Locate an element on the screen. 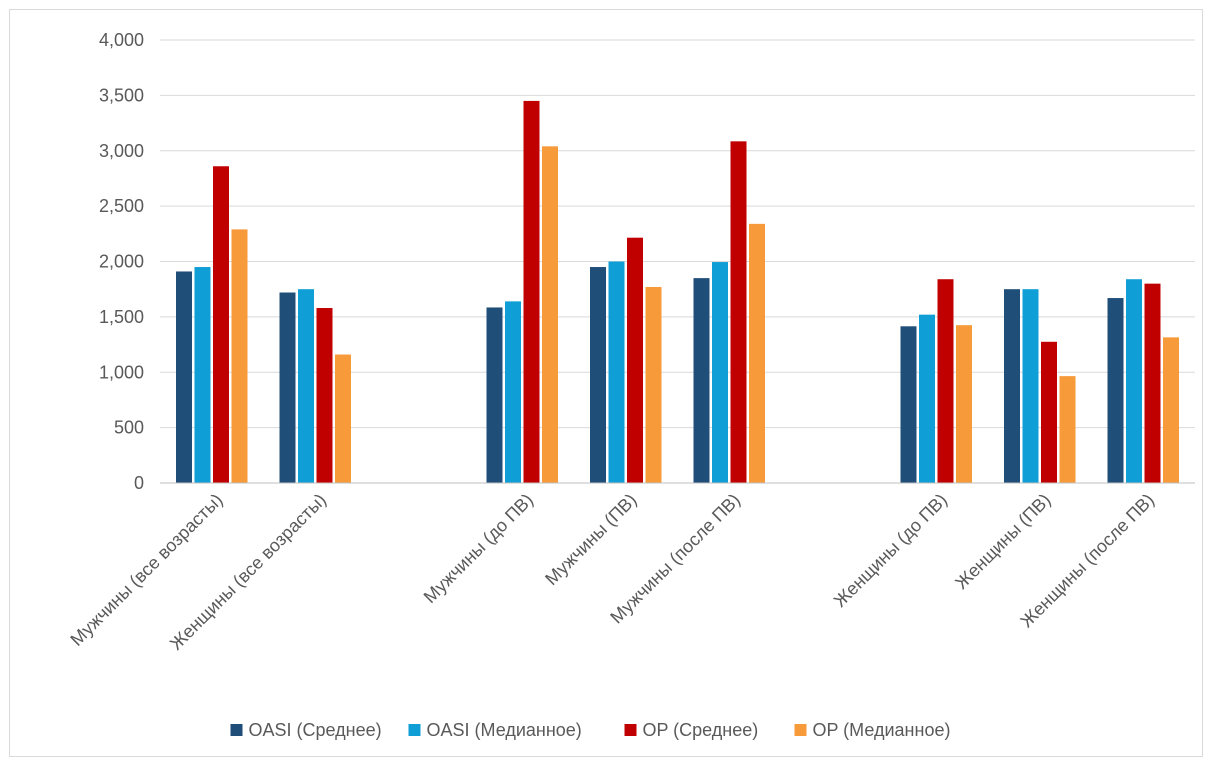  x-tick-label: Мужчины (ПВ) is located at coordinates (590, 539).